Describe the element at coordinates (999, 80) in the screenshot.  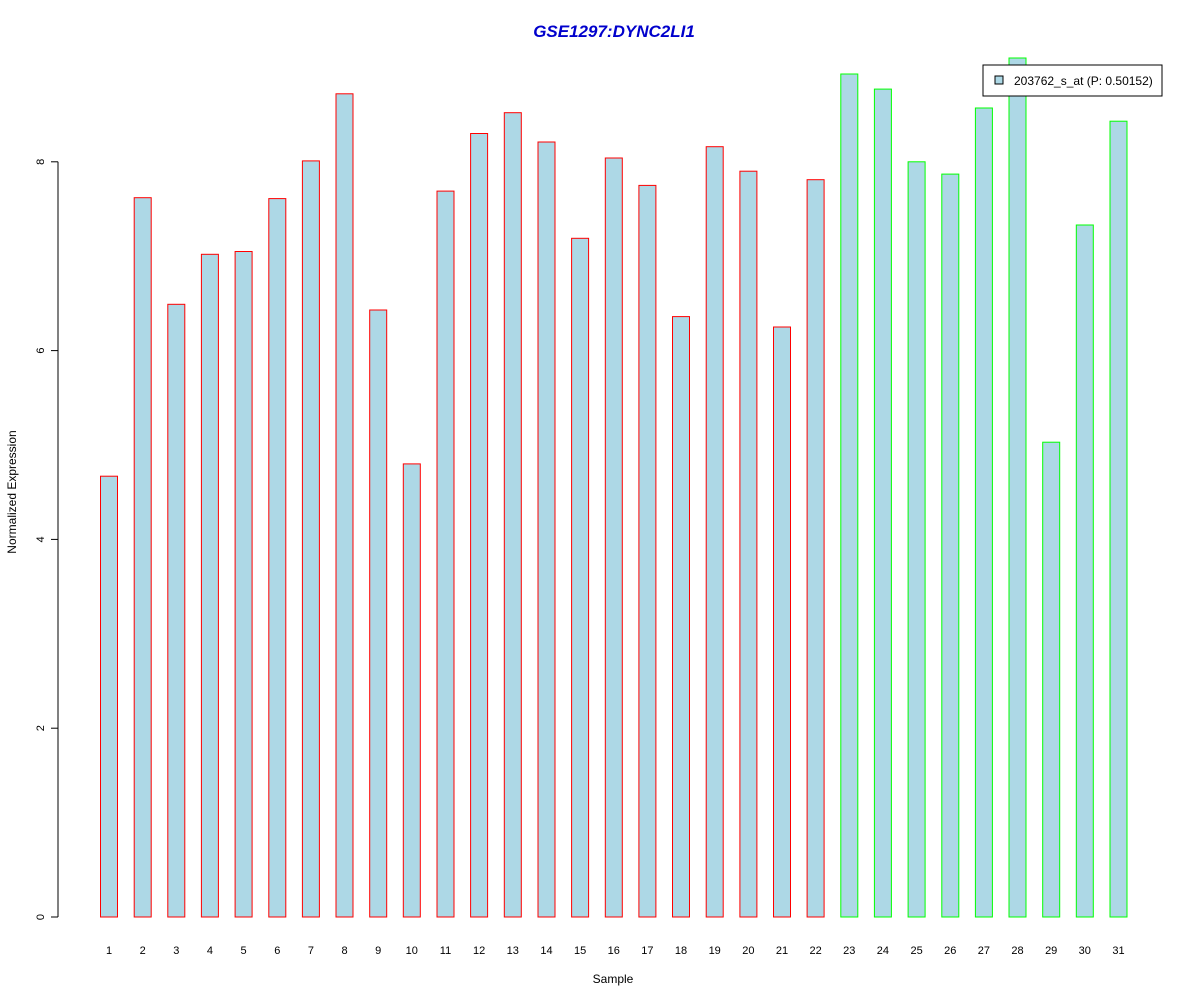
I see `legend-swatch` at that location.